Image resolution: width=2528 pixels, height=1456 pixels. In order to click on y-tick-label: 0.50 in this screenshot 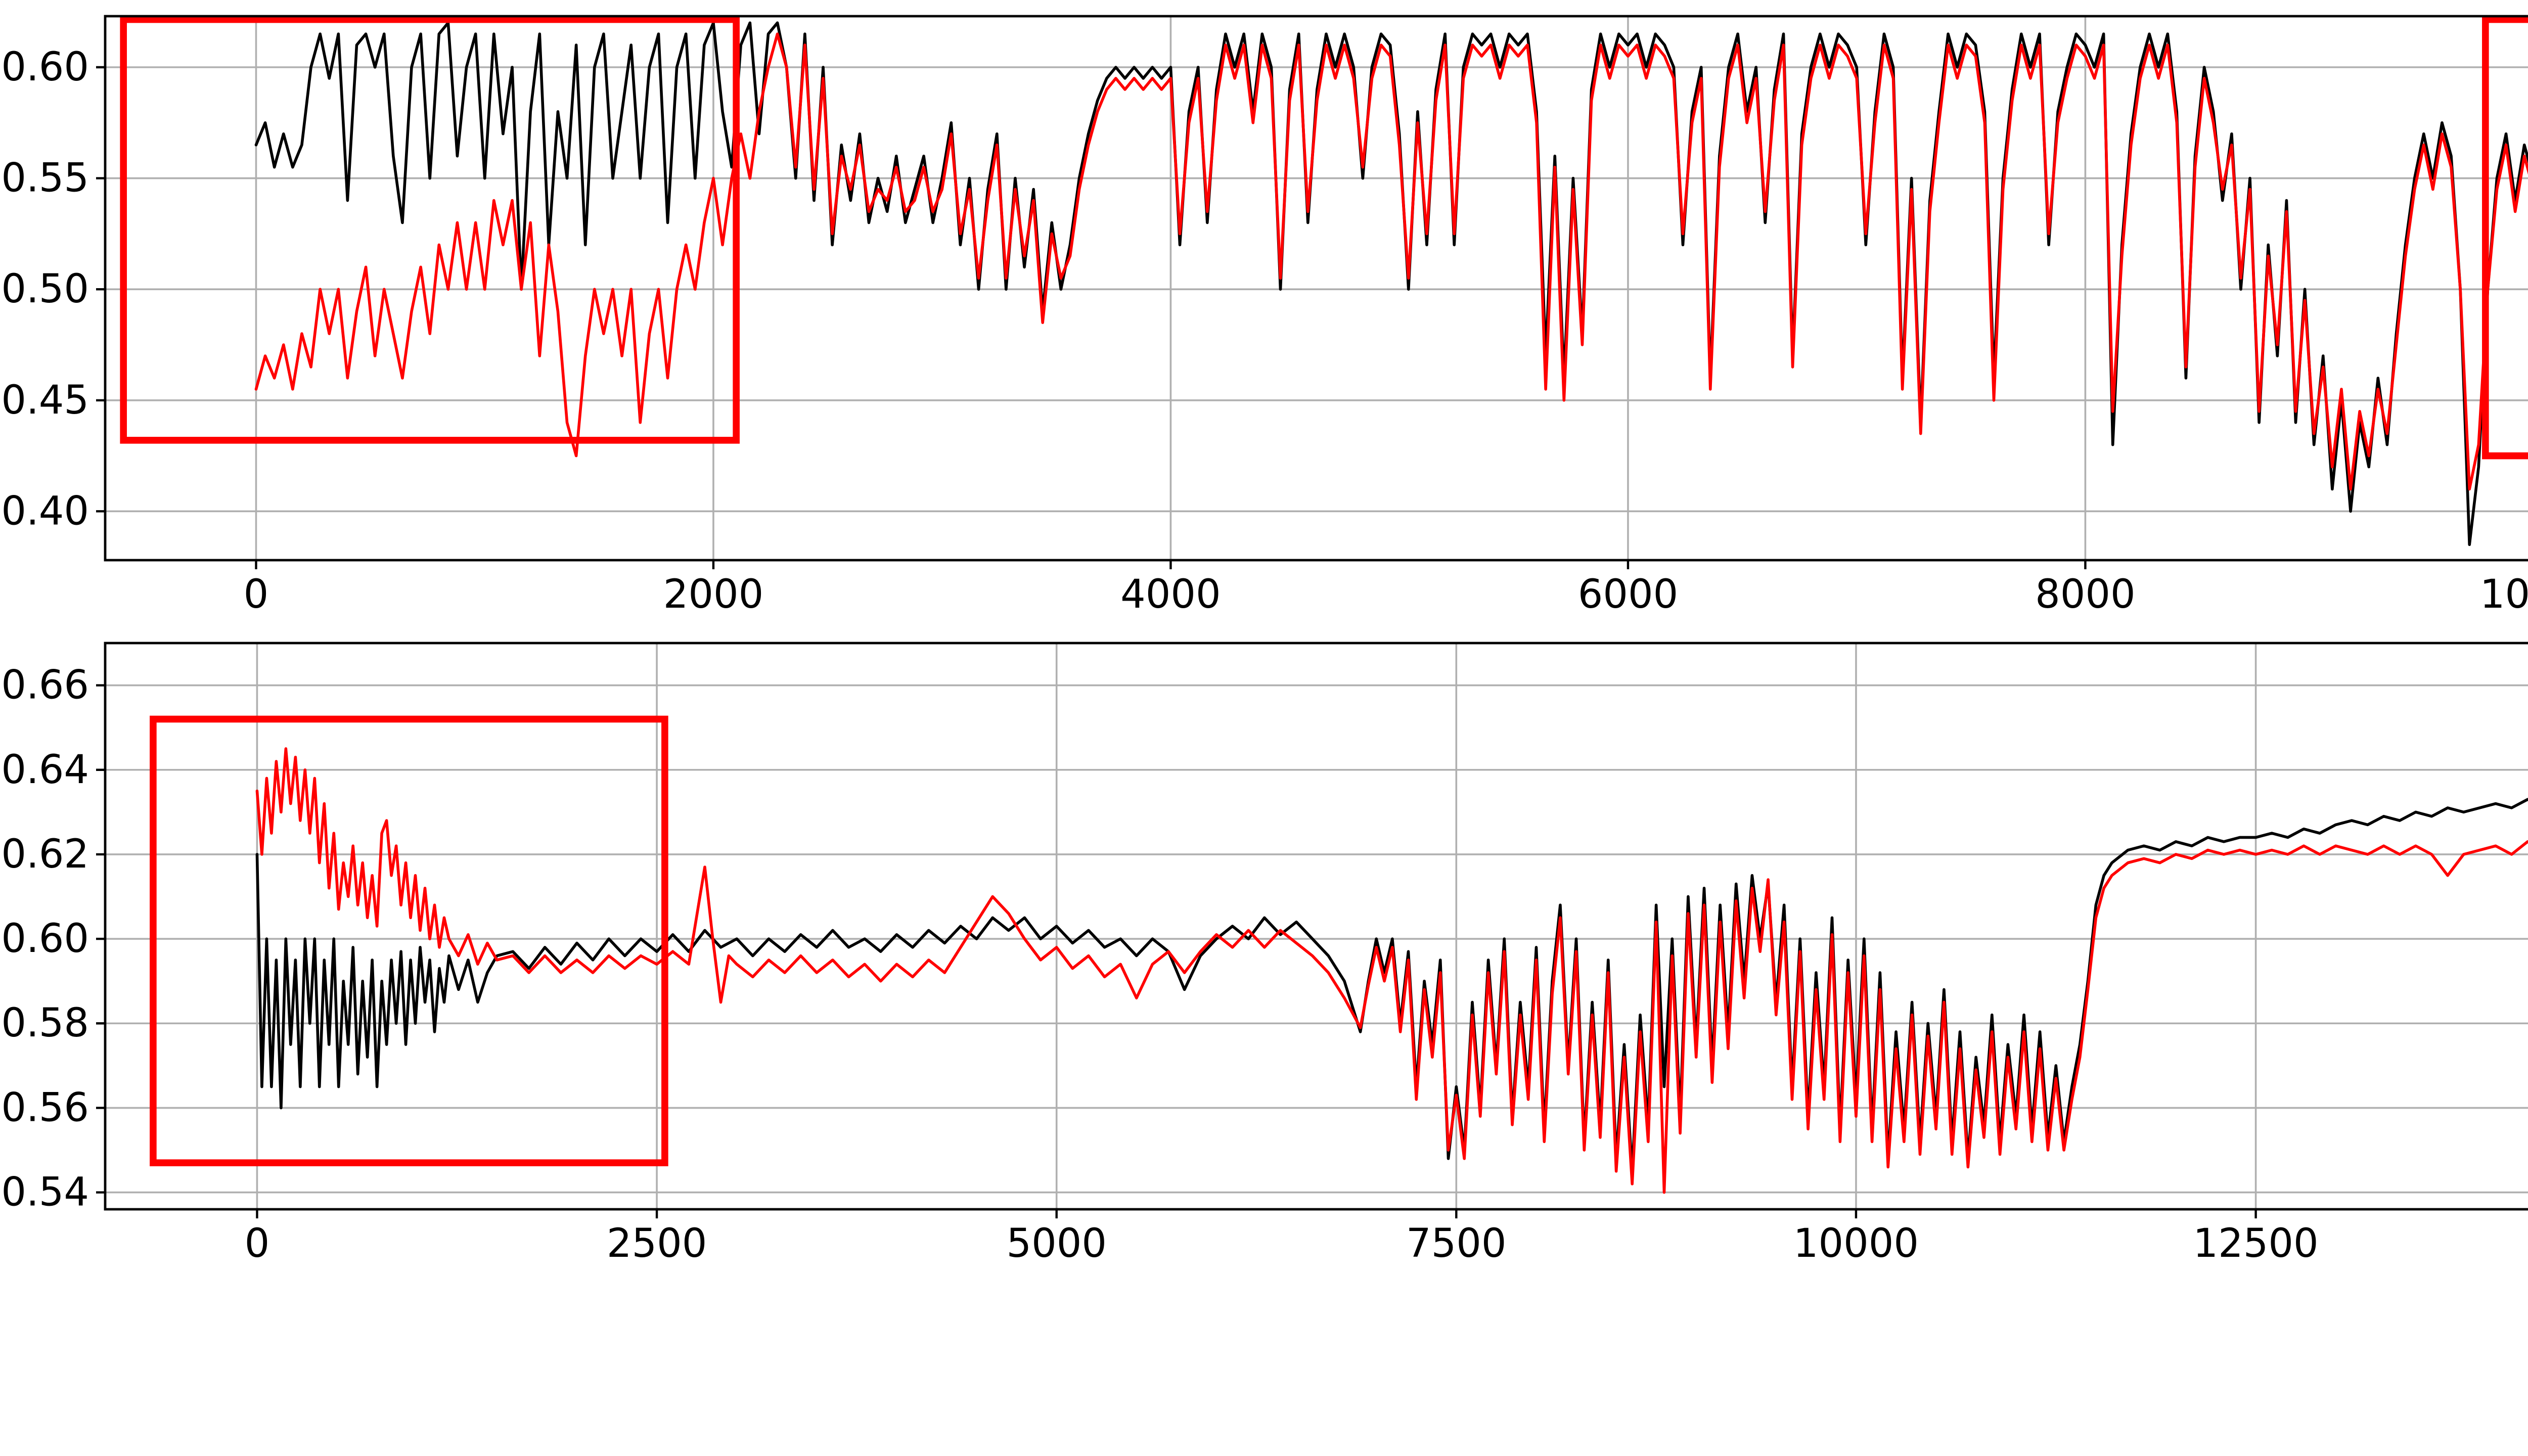, I will do `click(45, 289)`.